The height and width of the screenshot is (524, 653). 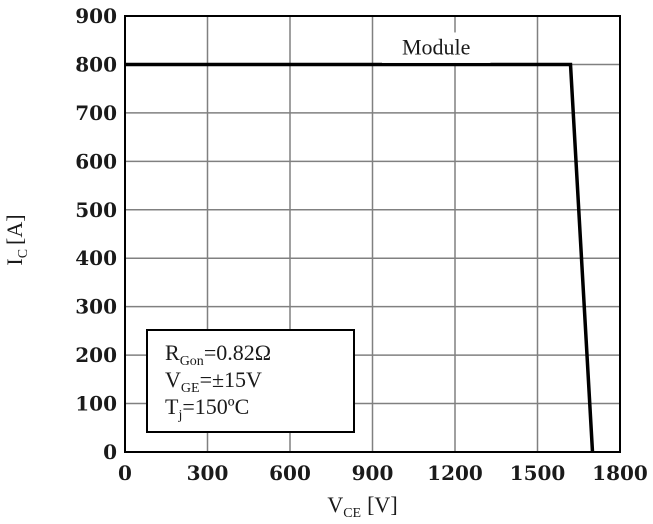 I want to click on annotation-tj: Tj=150ºC, so click(x=207, y=408).